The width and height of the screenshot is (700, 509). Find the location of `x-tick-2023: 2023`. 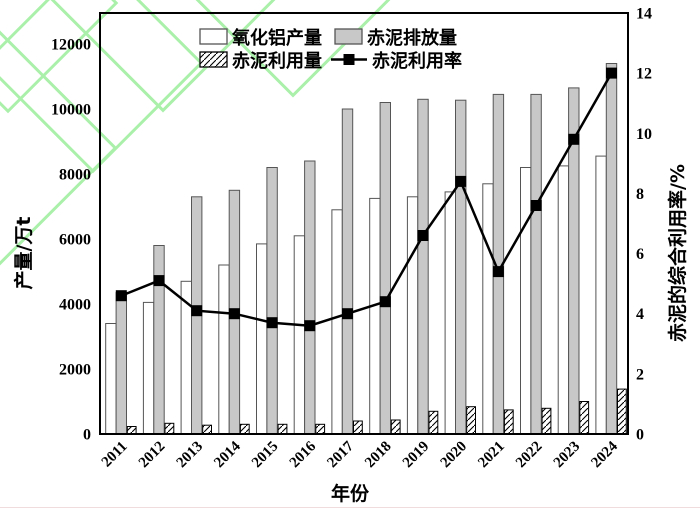

x-tick-2023: 2023 is located at coordinates (567, 455).